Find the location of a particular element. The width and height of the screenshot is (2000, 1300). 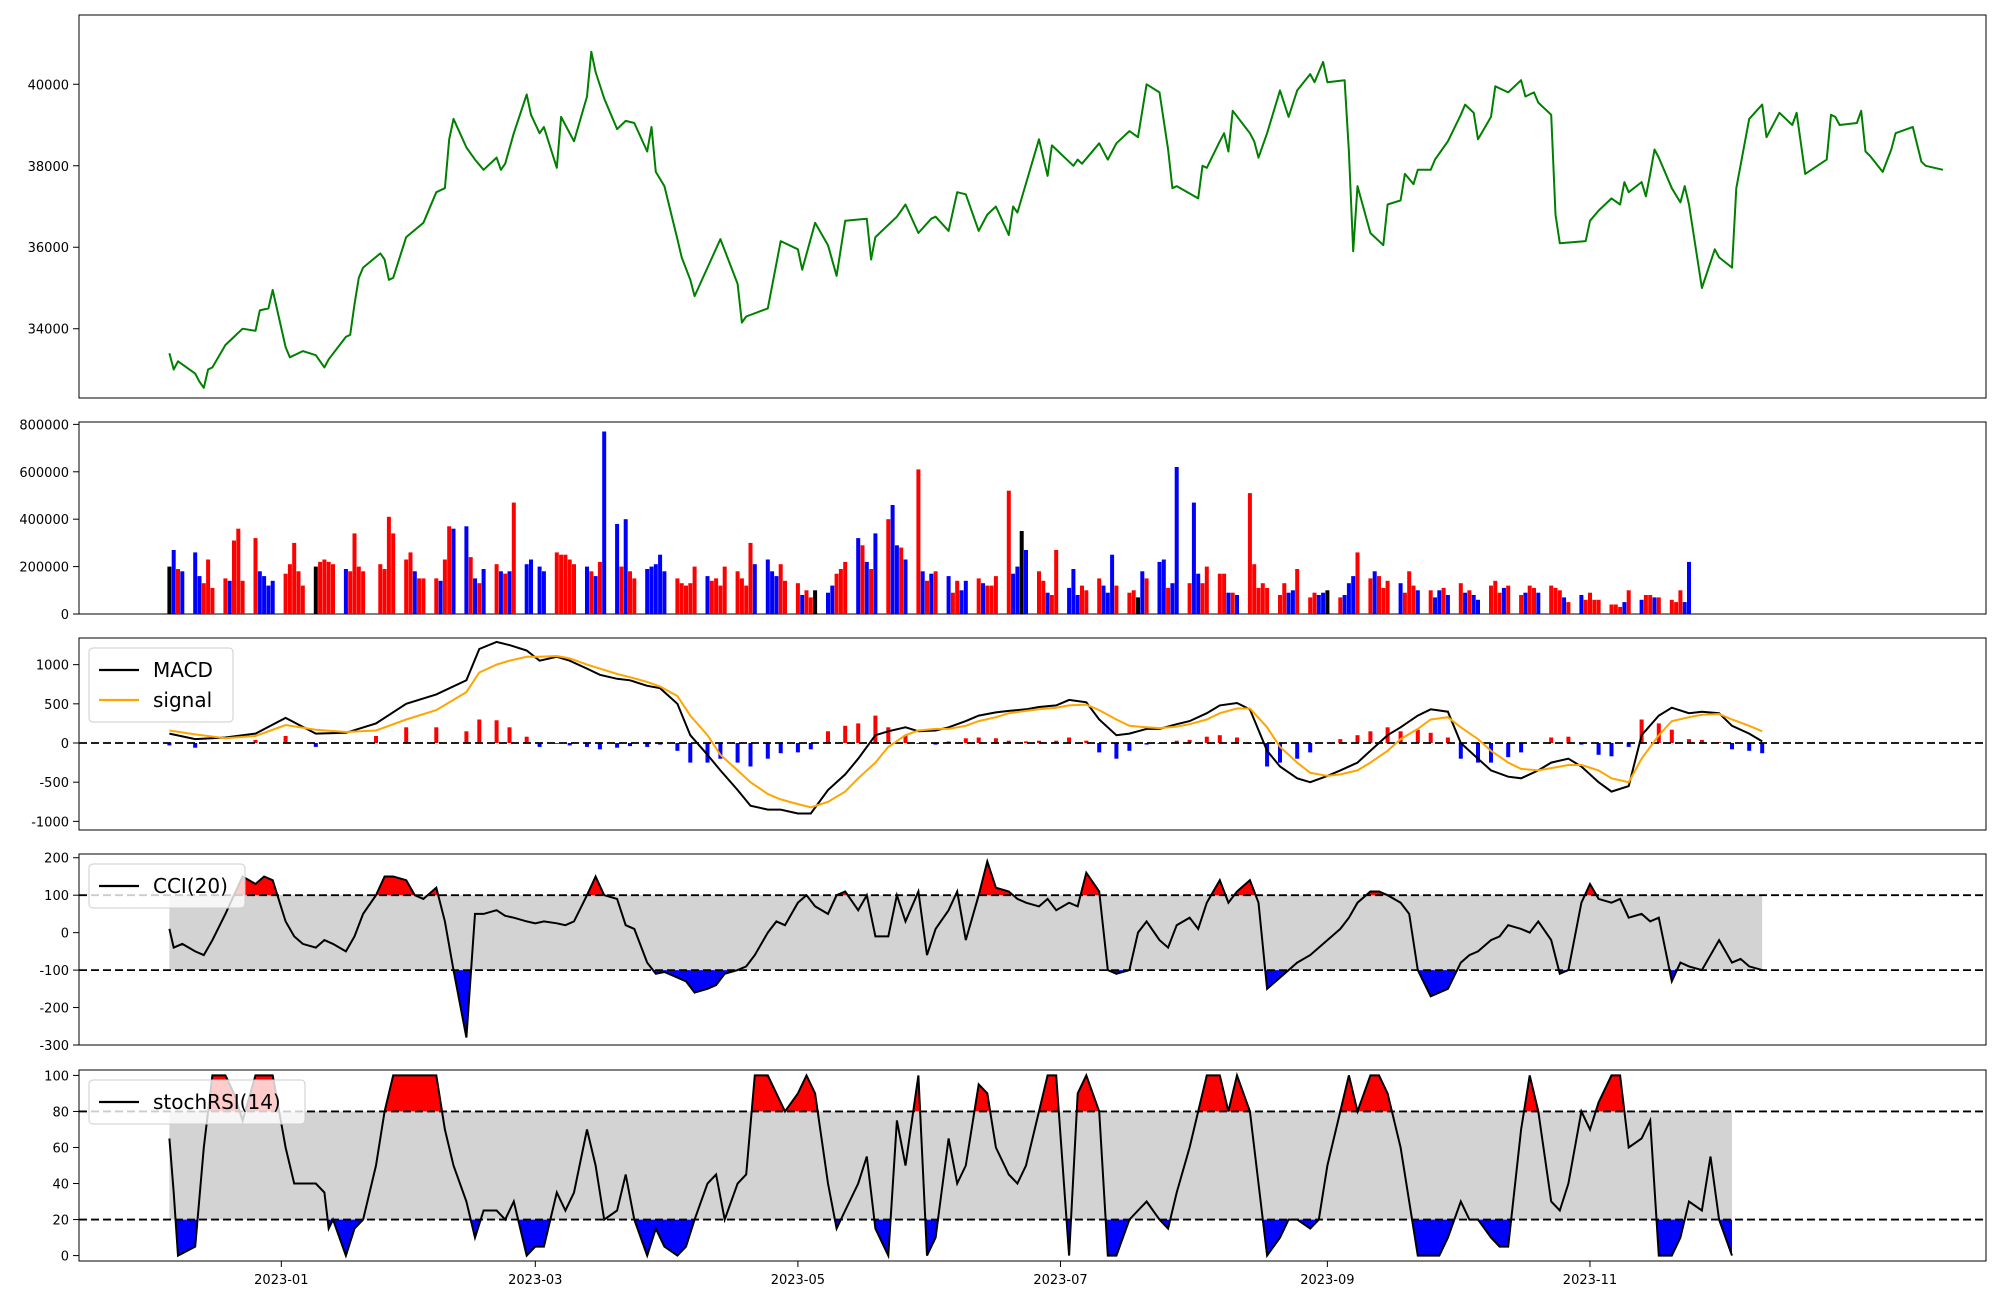

stochrsi-oversold-fill is located at coordinates (953, 1237).